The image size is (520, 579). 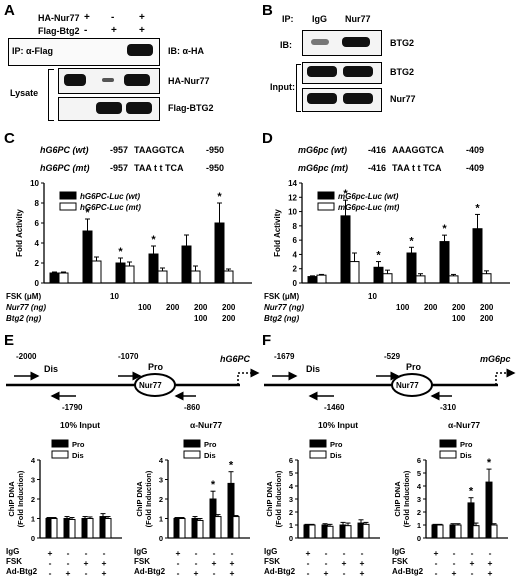 What do you see at coordinates (419, 473) in the screenshot?
I see `y-tick-label: 5` at bounding box center [419, 473].